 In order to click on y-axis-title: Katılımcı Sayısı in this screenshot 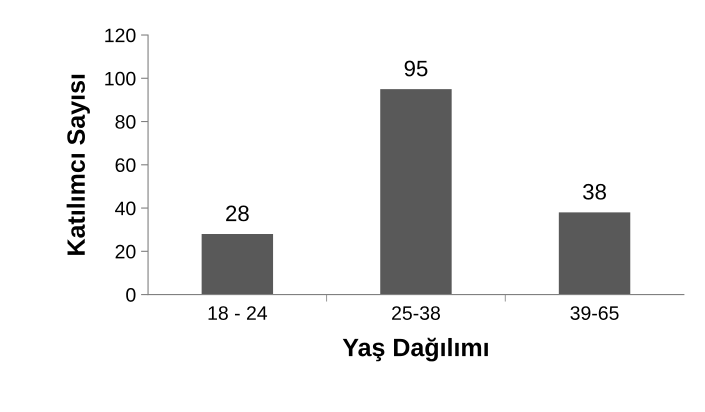, I will do `click(78, 164)`.